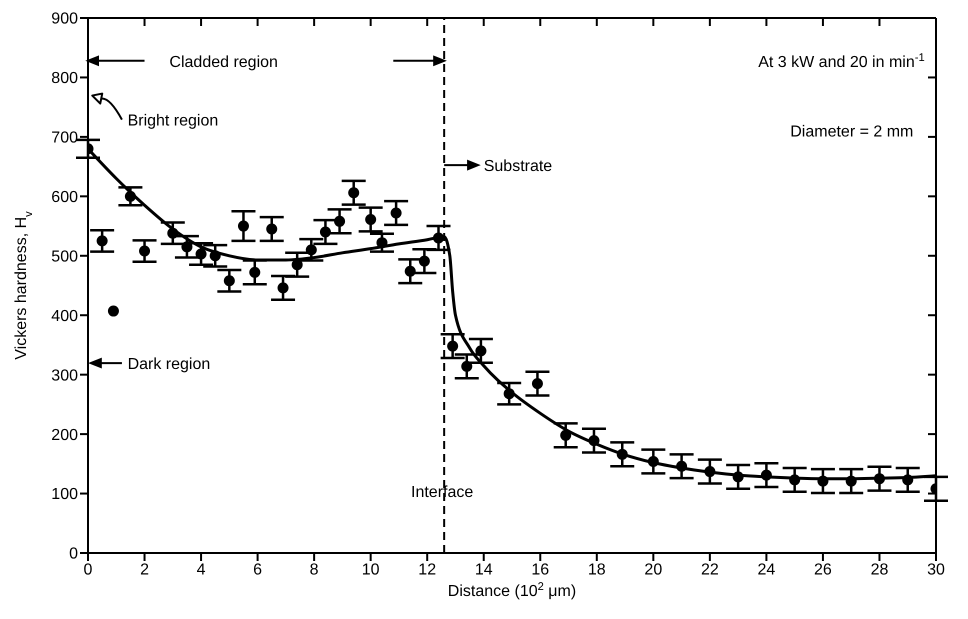 The width and height of the screenshot is (968, 619). I want to click on annotation: Diameter = 2 mm, so click(852, 131).